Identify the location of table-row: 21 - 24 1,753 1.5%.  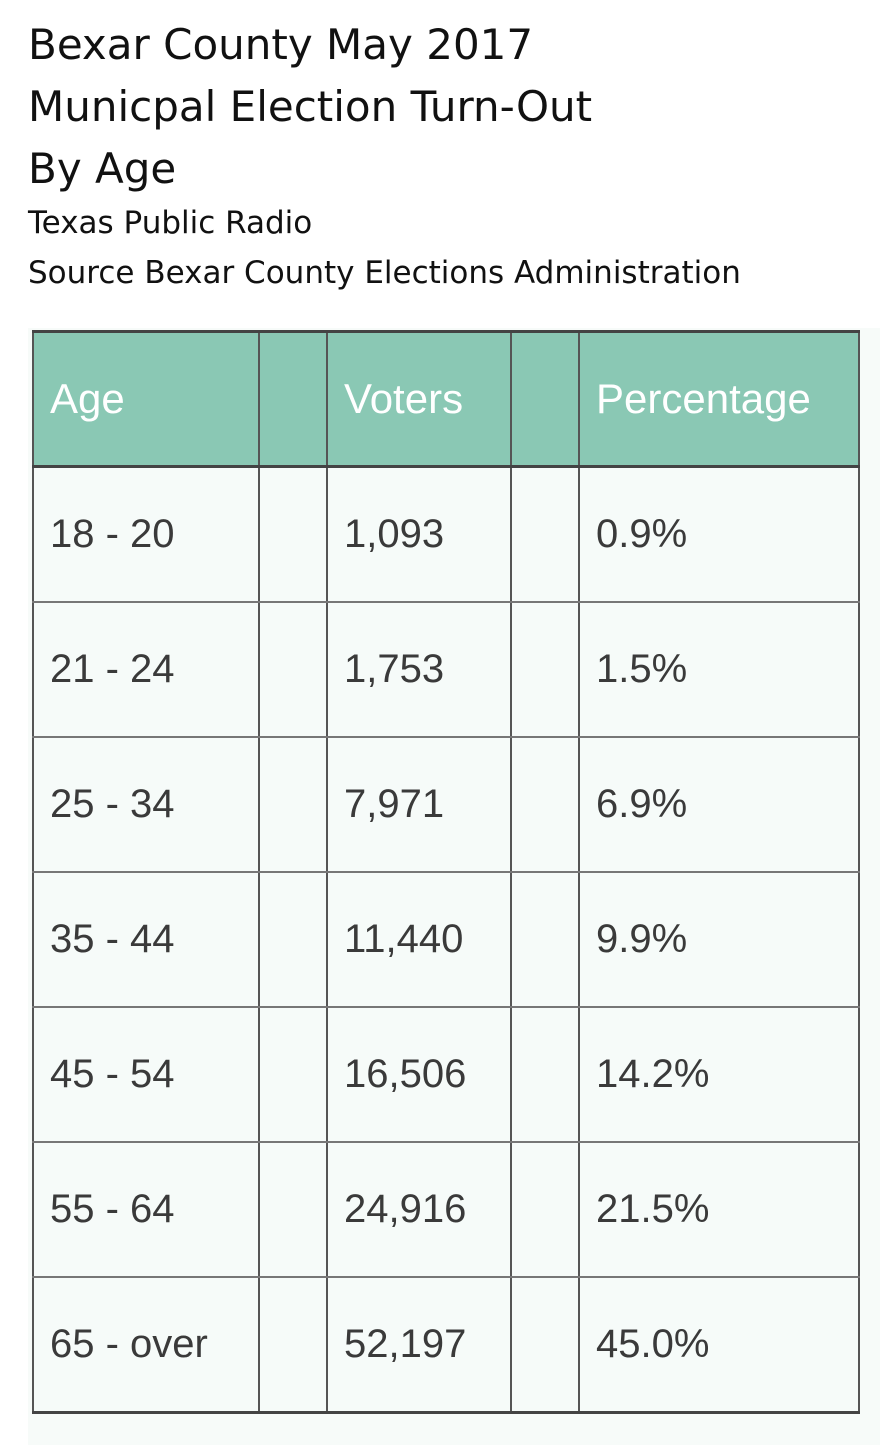
(446, 669).